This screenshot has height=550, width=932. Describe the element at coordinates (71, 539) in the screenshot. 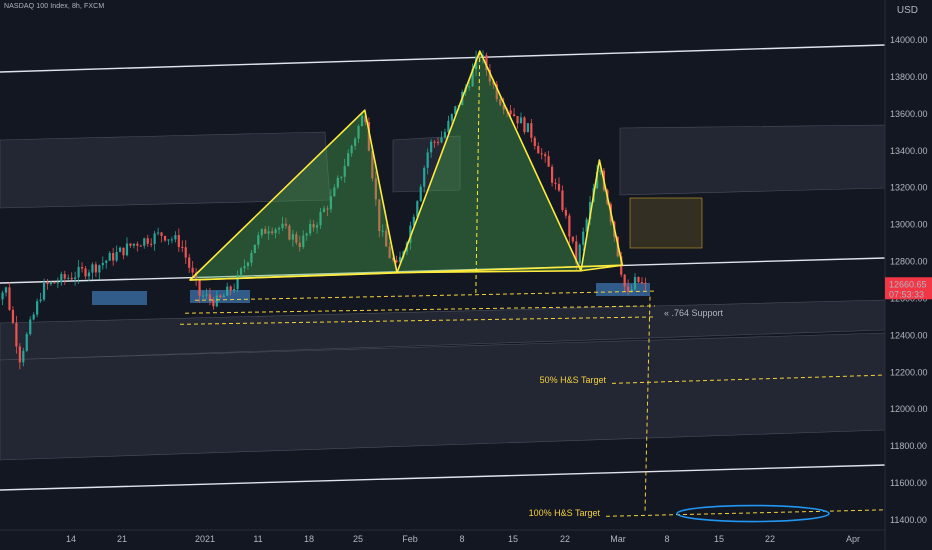

I see `time-tick-label: 14` at that location.